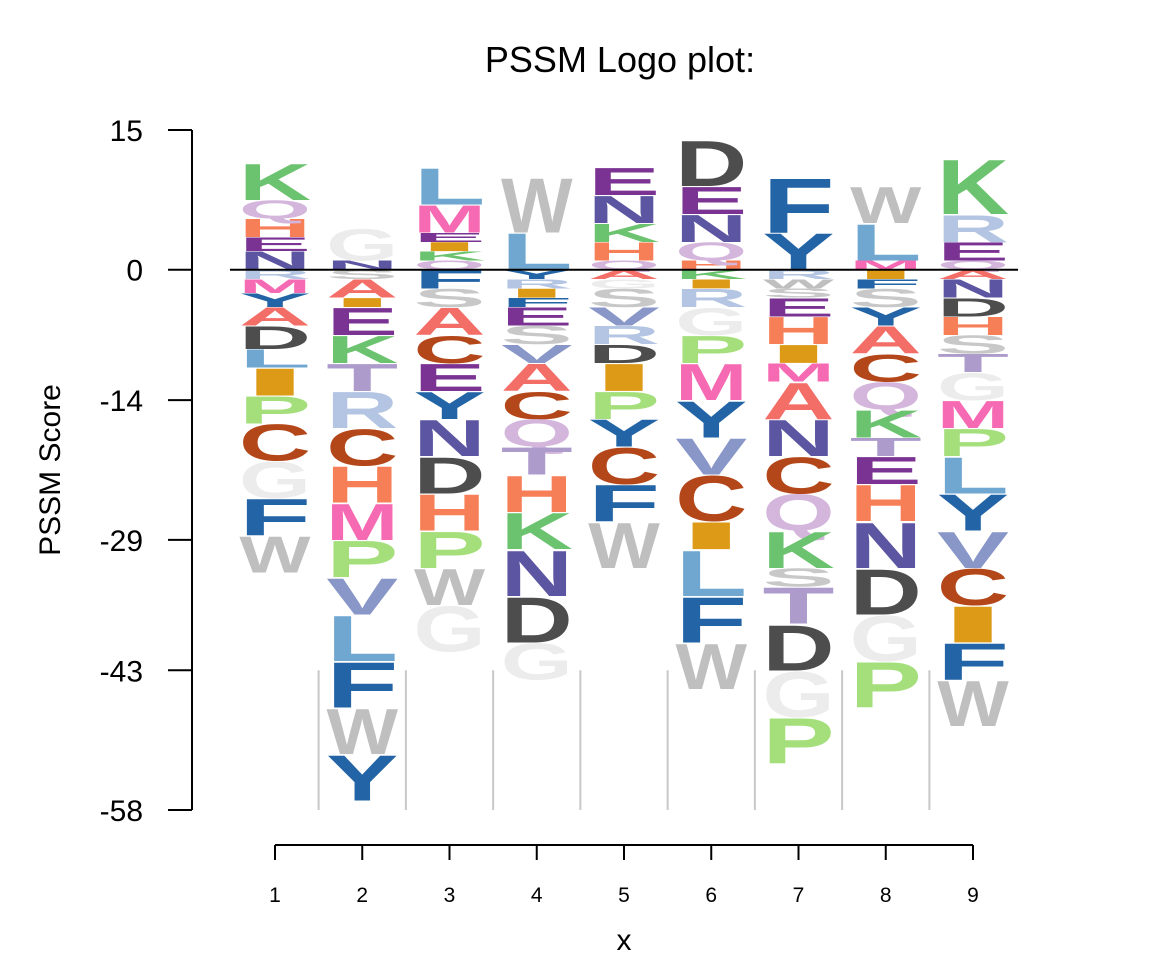  Describe the element at coordinates (886, 895) in the screenshot. I see `x-tick-label: 8` at that location.